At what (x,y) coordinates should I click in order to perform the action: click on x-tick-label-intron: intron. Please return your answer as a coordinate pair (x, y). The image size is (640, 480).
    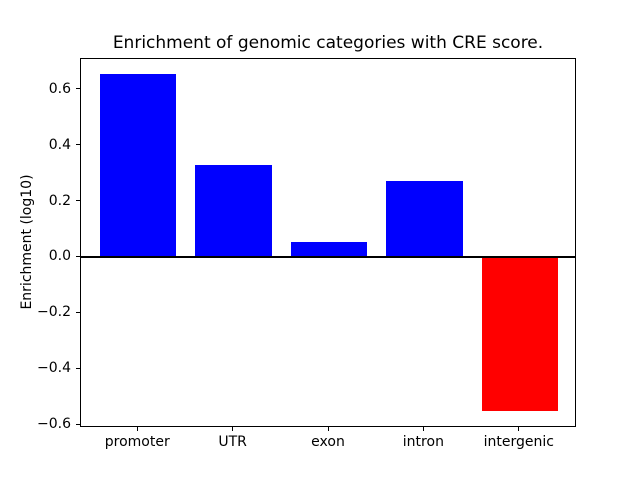
    Looking at the image, I should click on (423, 442).